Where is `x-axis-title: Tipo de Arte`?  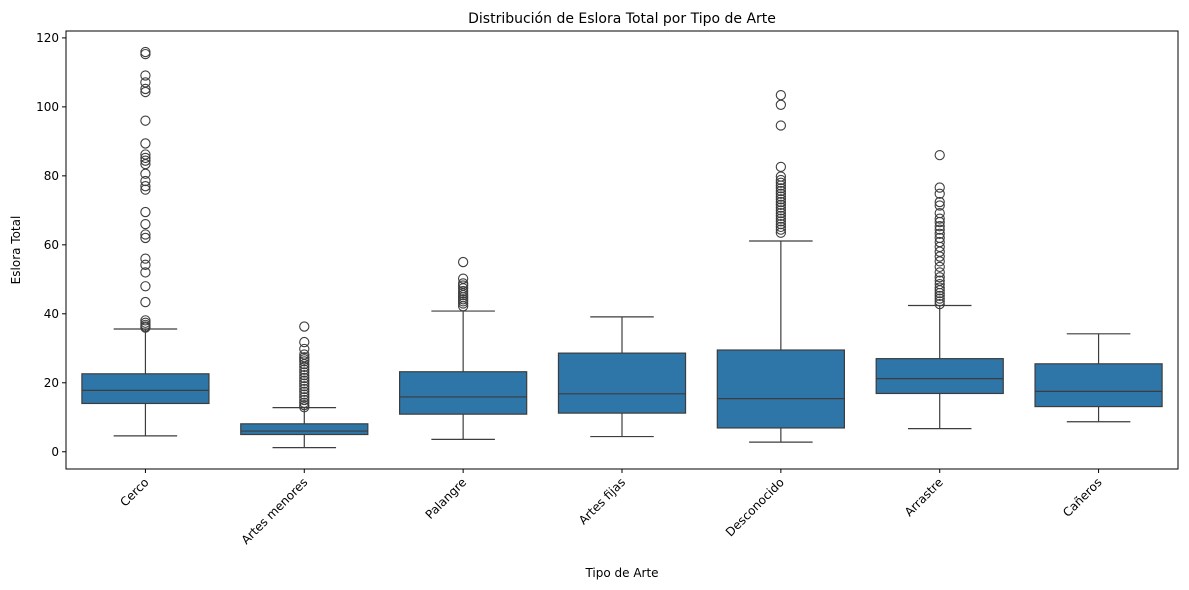
x-axis-title: Tipo de Arte is located at coordinates (621, 573).